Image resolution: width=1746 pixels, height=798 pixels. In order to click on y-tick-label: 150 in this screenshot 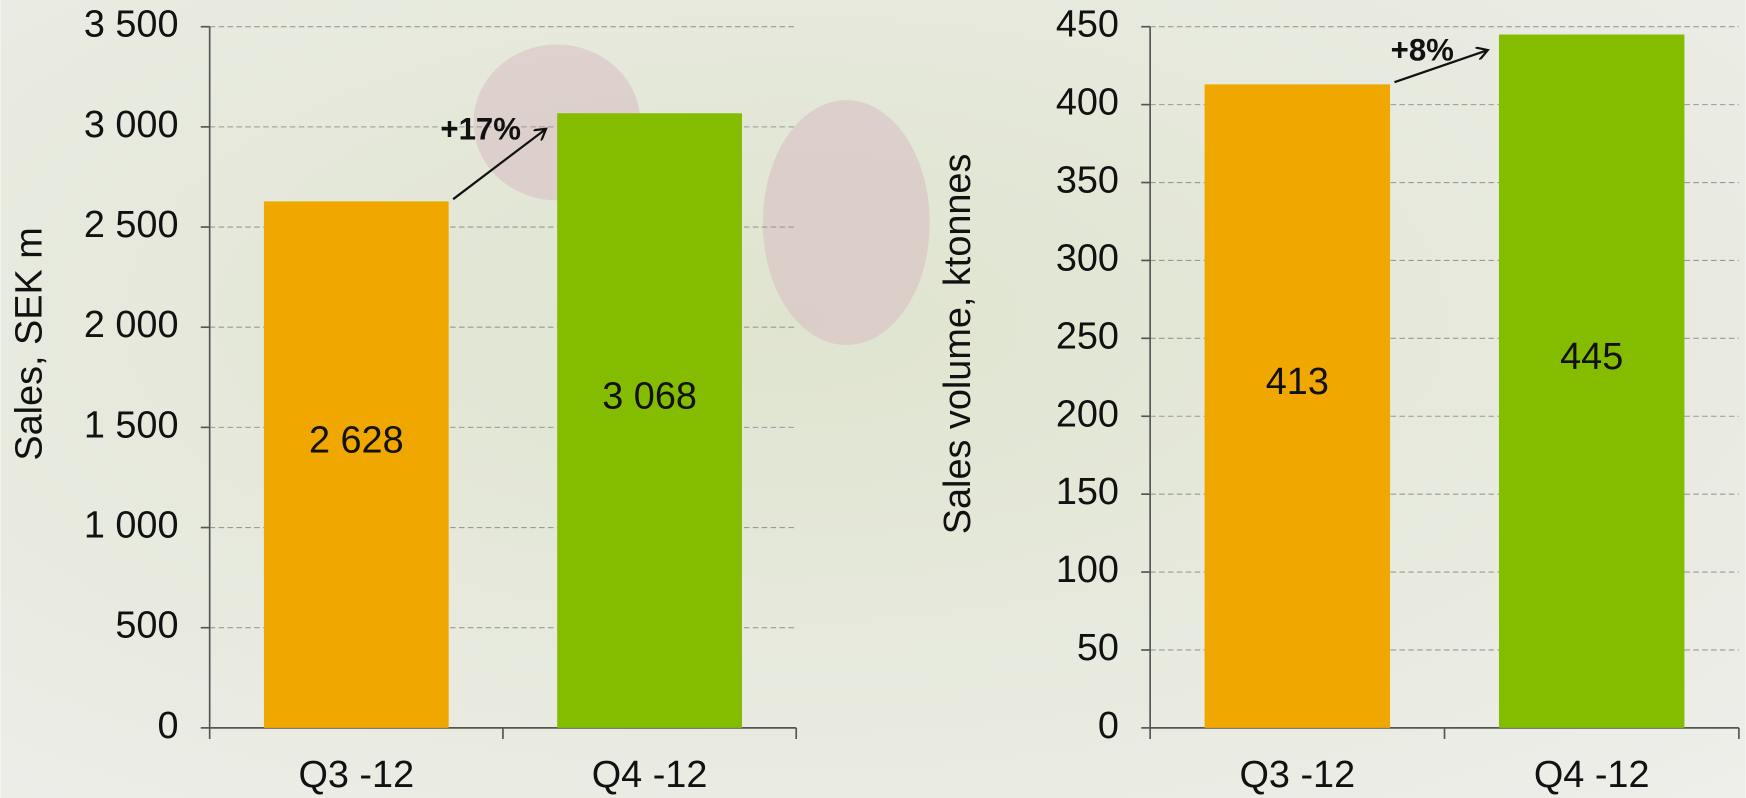, I will do `click(1087, 492)`.